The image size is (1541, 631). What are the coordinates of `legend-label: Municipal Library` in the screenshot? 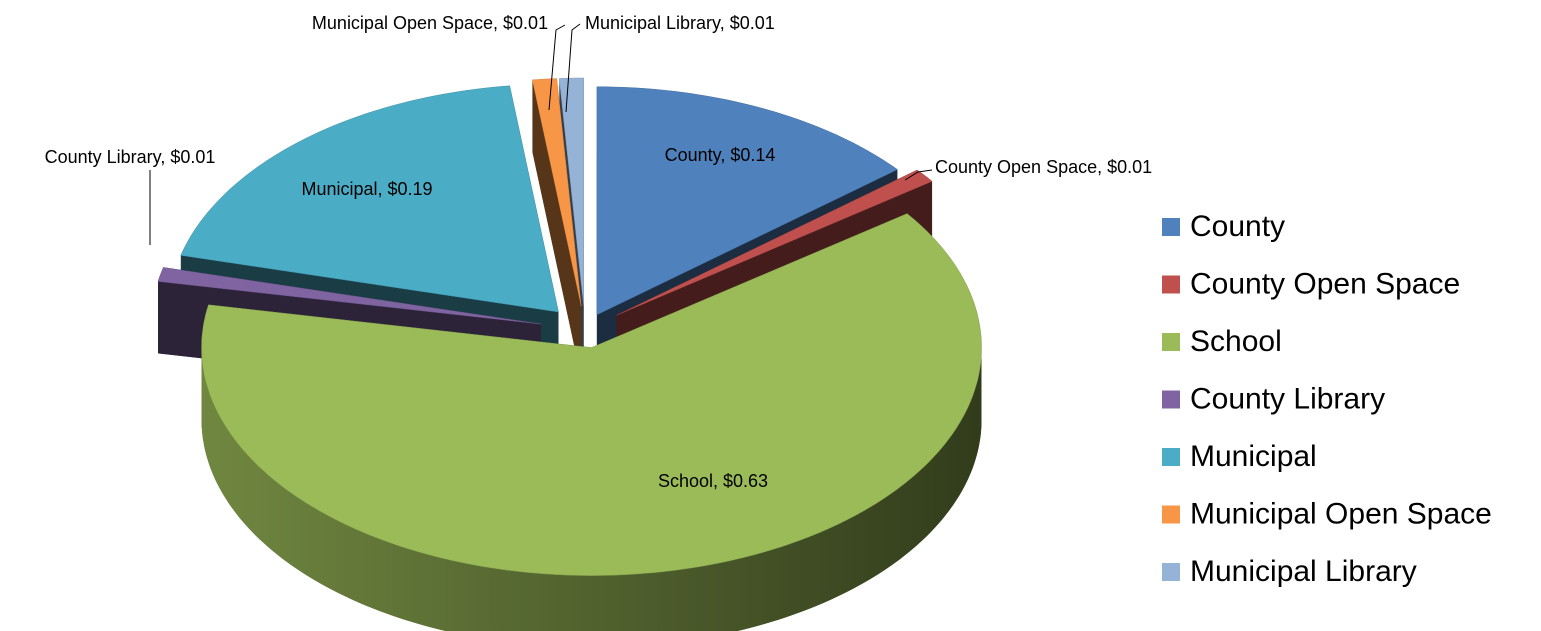 It's located at (1303, 571).